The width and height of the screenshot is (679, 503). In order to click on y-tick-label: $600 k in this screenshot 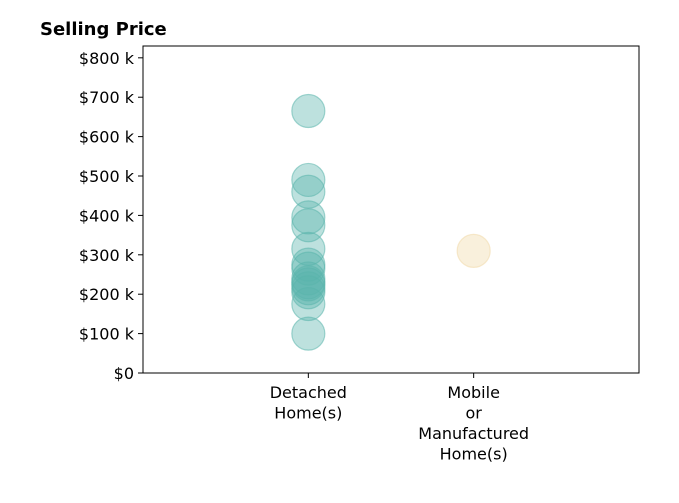, I will do `click(107, 137)`.